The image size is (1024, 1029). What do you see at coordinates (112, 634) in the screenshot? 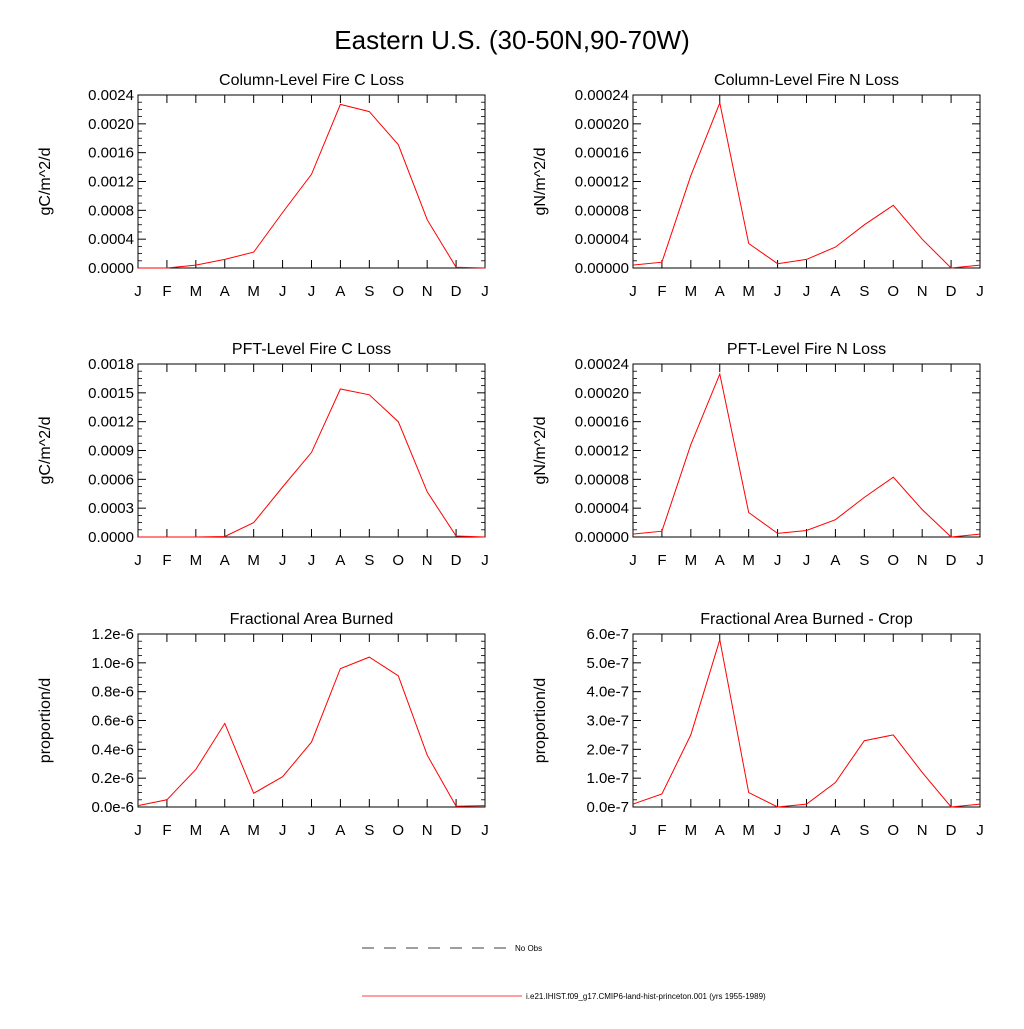
I see `y-tick-label: 1.2e-6` at bounding box center [112, 634].